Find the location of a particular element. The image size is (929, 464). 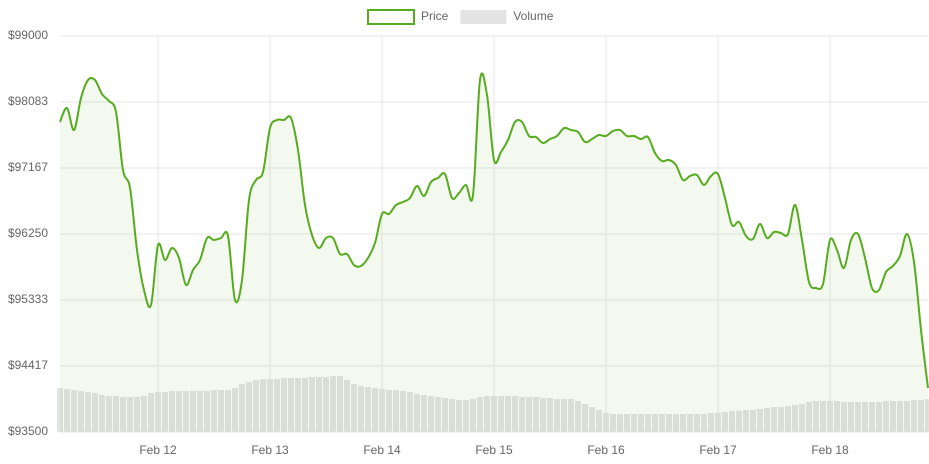

y-tick-label: $99000 is located at coordinates (28, 35).